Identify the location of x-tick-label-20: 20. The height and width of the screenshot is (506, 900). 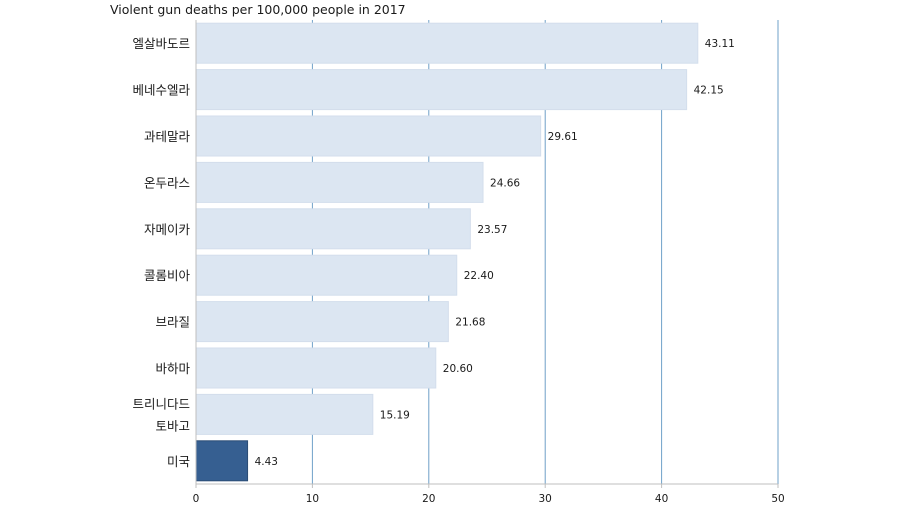
(428, 499).